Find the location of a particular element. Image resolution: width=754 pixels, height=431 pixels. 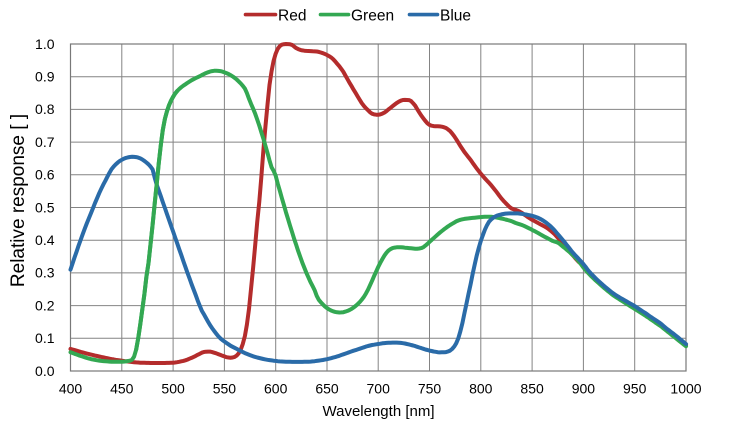

svg-text: Red is located at coordinates (292, 15).